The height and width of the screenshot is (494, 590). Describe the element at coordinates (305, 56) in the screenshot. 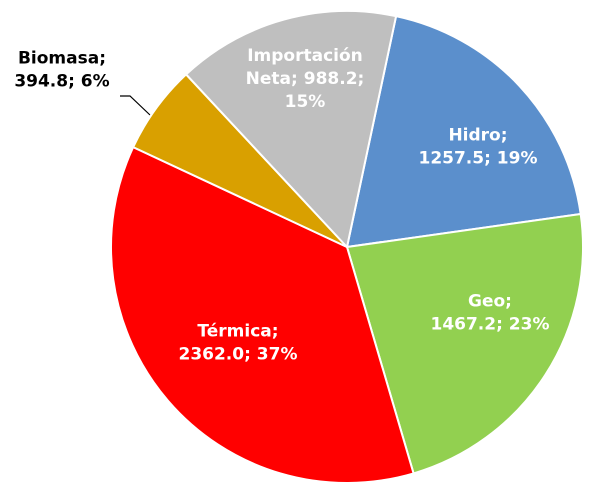

I see `data-label: Importación` at that location.